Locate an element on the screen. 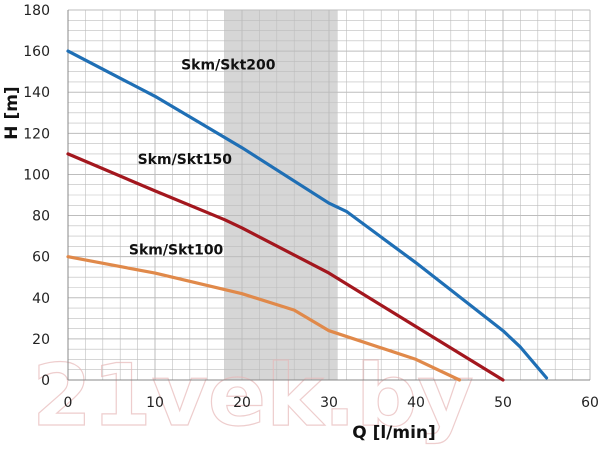 Image resolution: width=600 pixels, height=449 pixels. series-label-skm-skt150: Skm/Skt150 is located at coordinates (185, 160).